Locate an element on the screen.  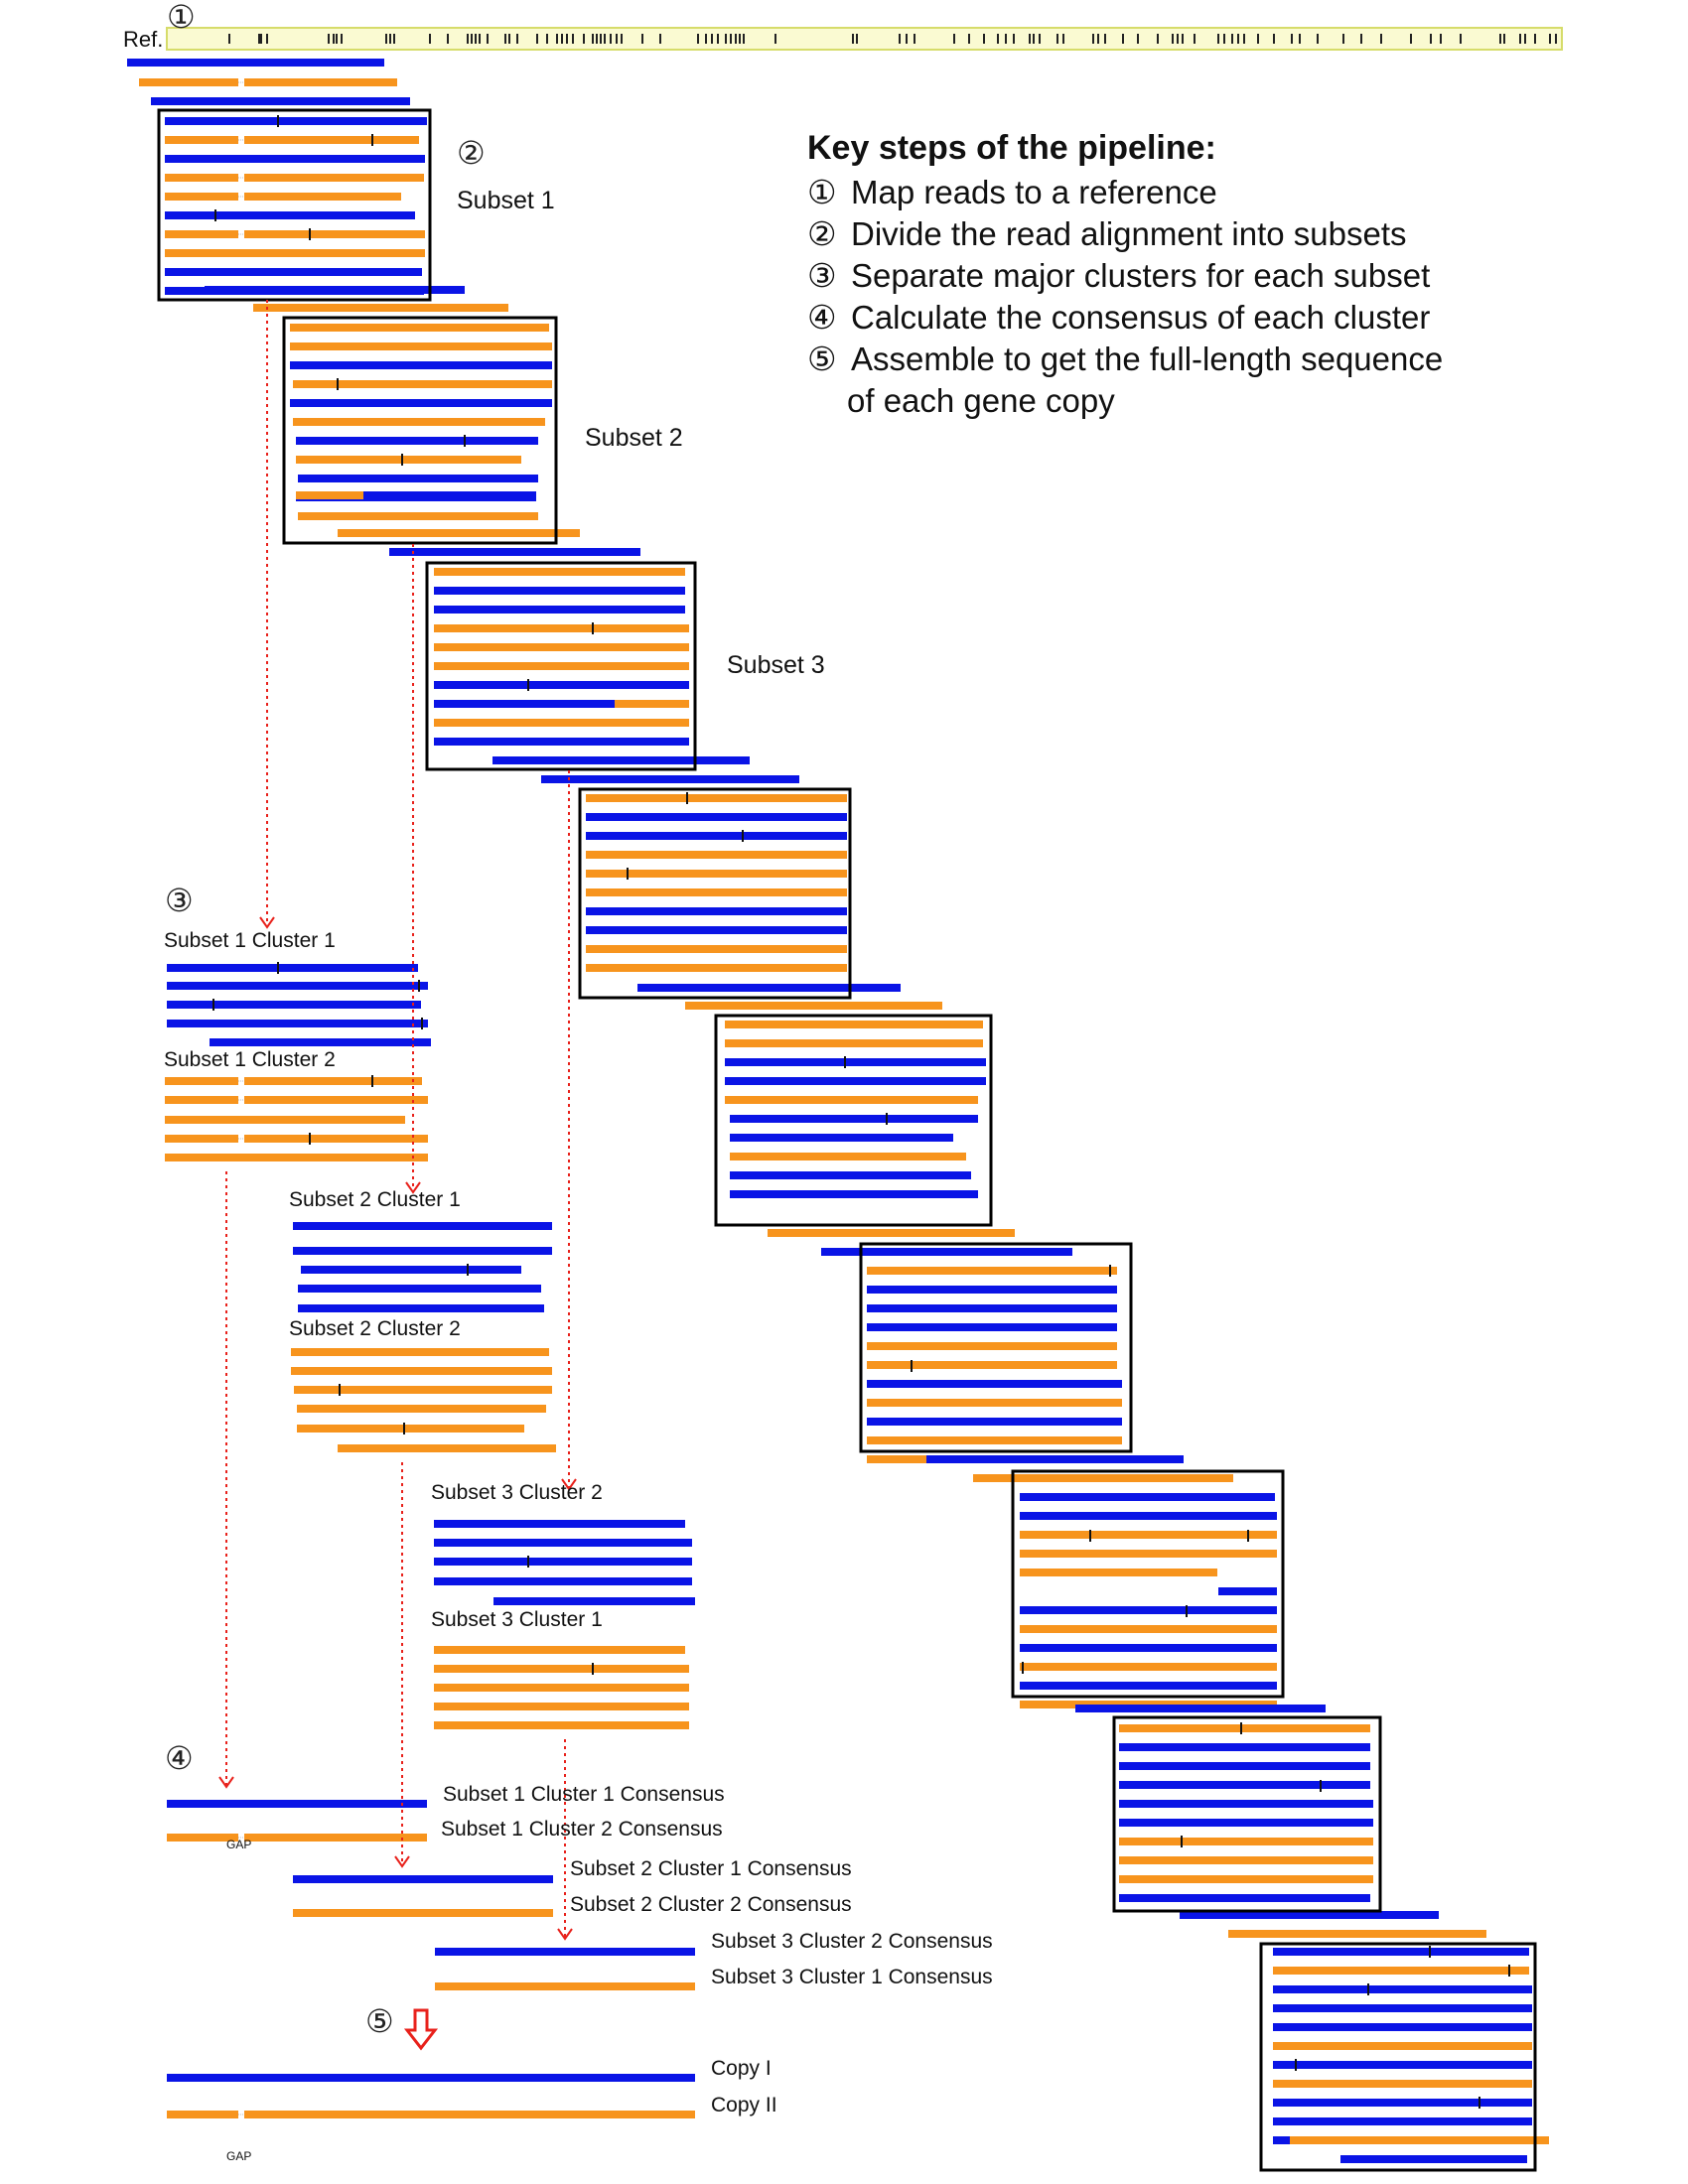
box-8-box is located at coordinates (1247, 1814).